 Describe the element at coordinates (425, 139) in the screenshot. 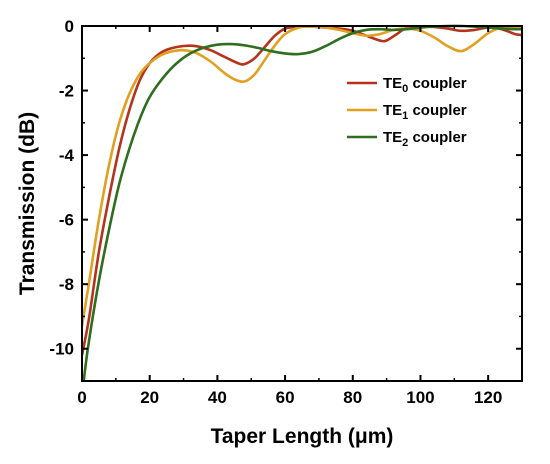

I see `legend-label-2: TE2 coupler` at that location.